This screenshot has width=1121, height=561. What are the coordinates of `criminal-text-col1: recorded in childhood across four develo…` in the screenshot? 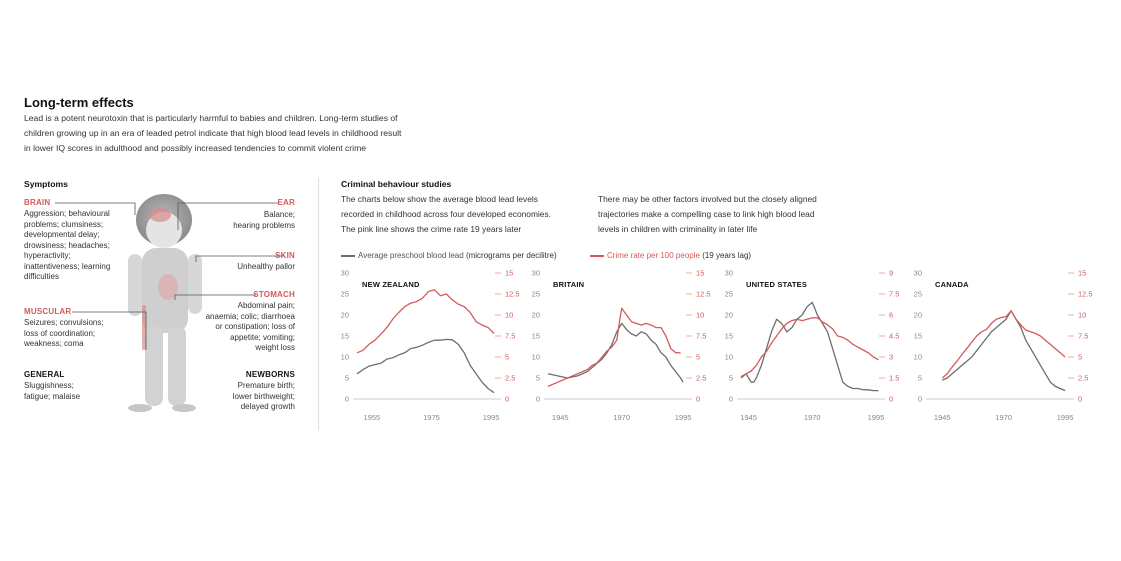 It's located at (446, 214).